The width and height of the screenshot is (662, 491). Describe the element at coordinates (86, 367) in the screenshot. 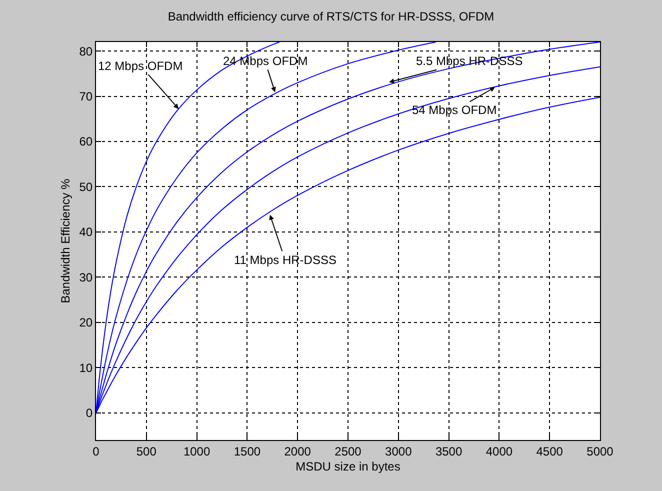

I see `y-tick-label: 10` at that location.